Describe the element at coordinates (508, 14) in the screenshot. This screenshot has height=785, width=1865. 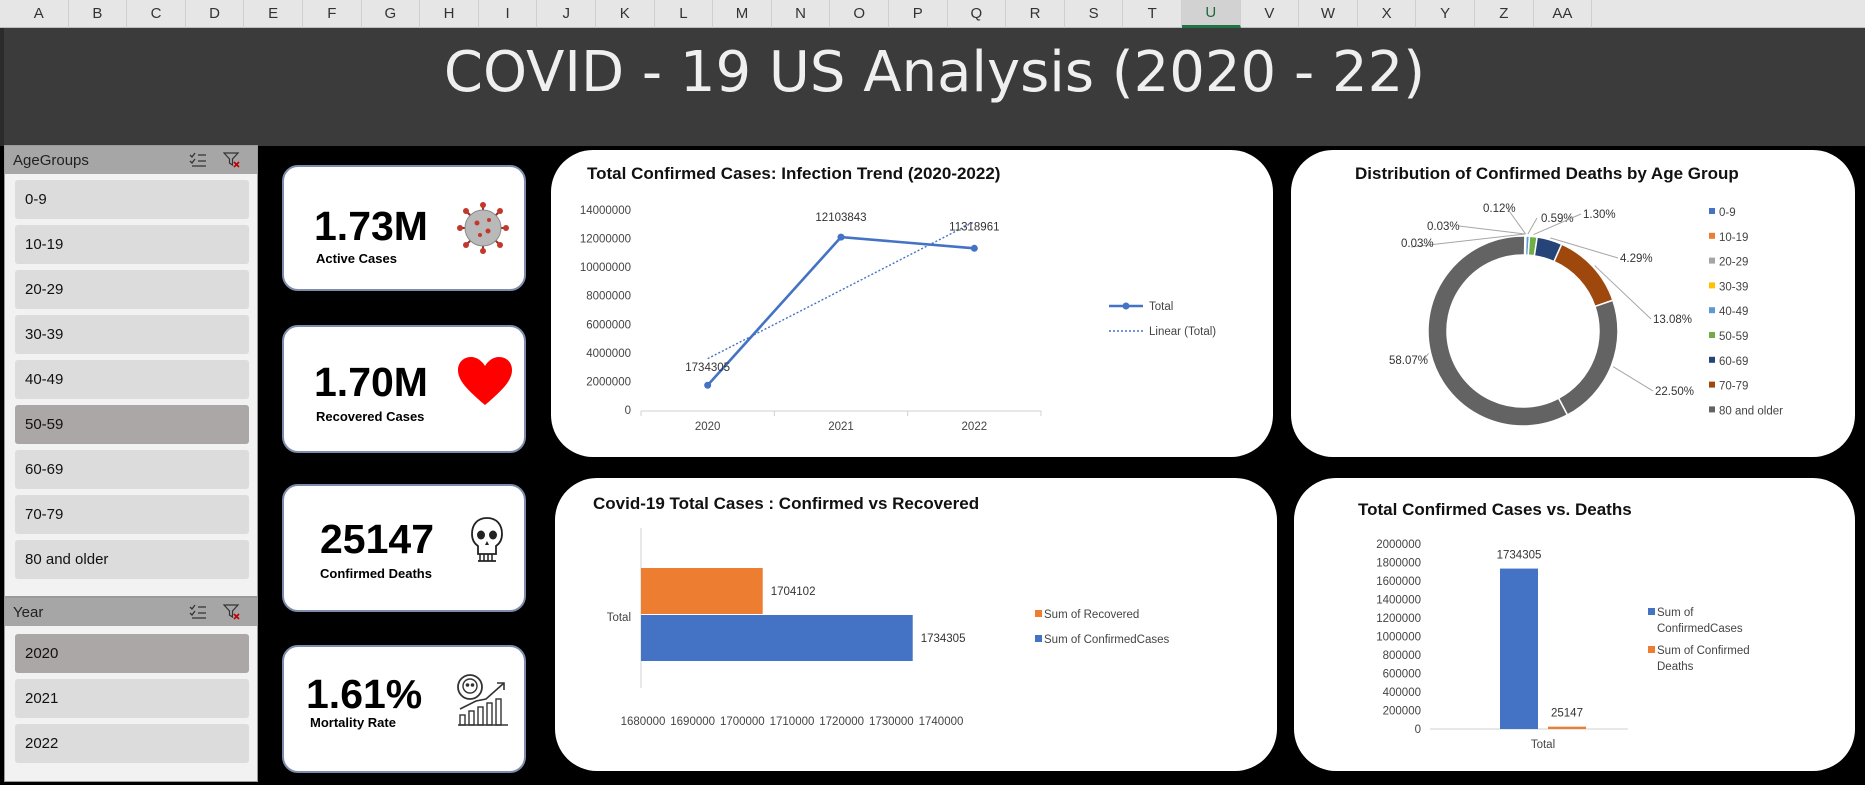
I see `column-header-i: I` at that location.